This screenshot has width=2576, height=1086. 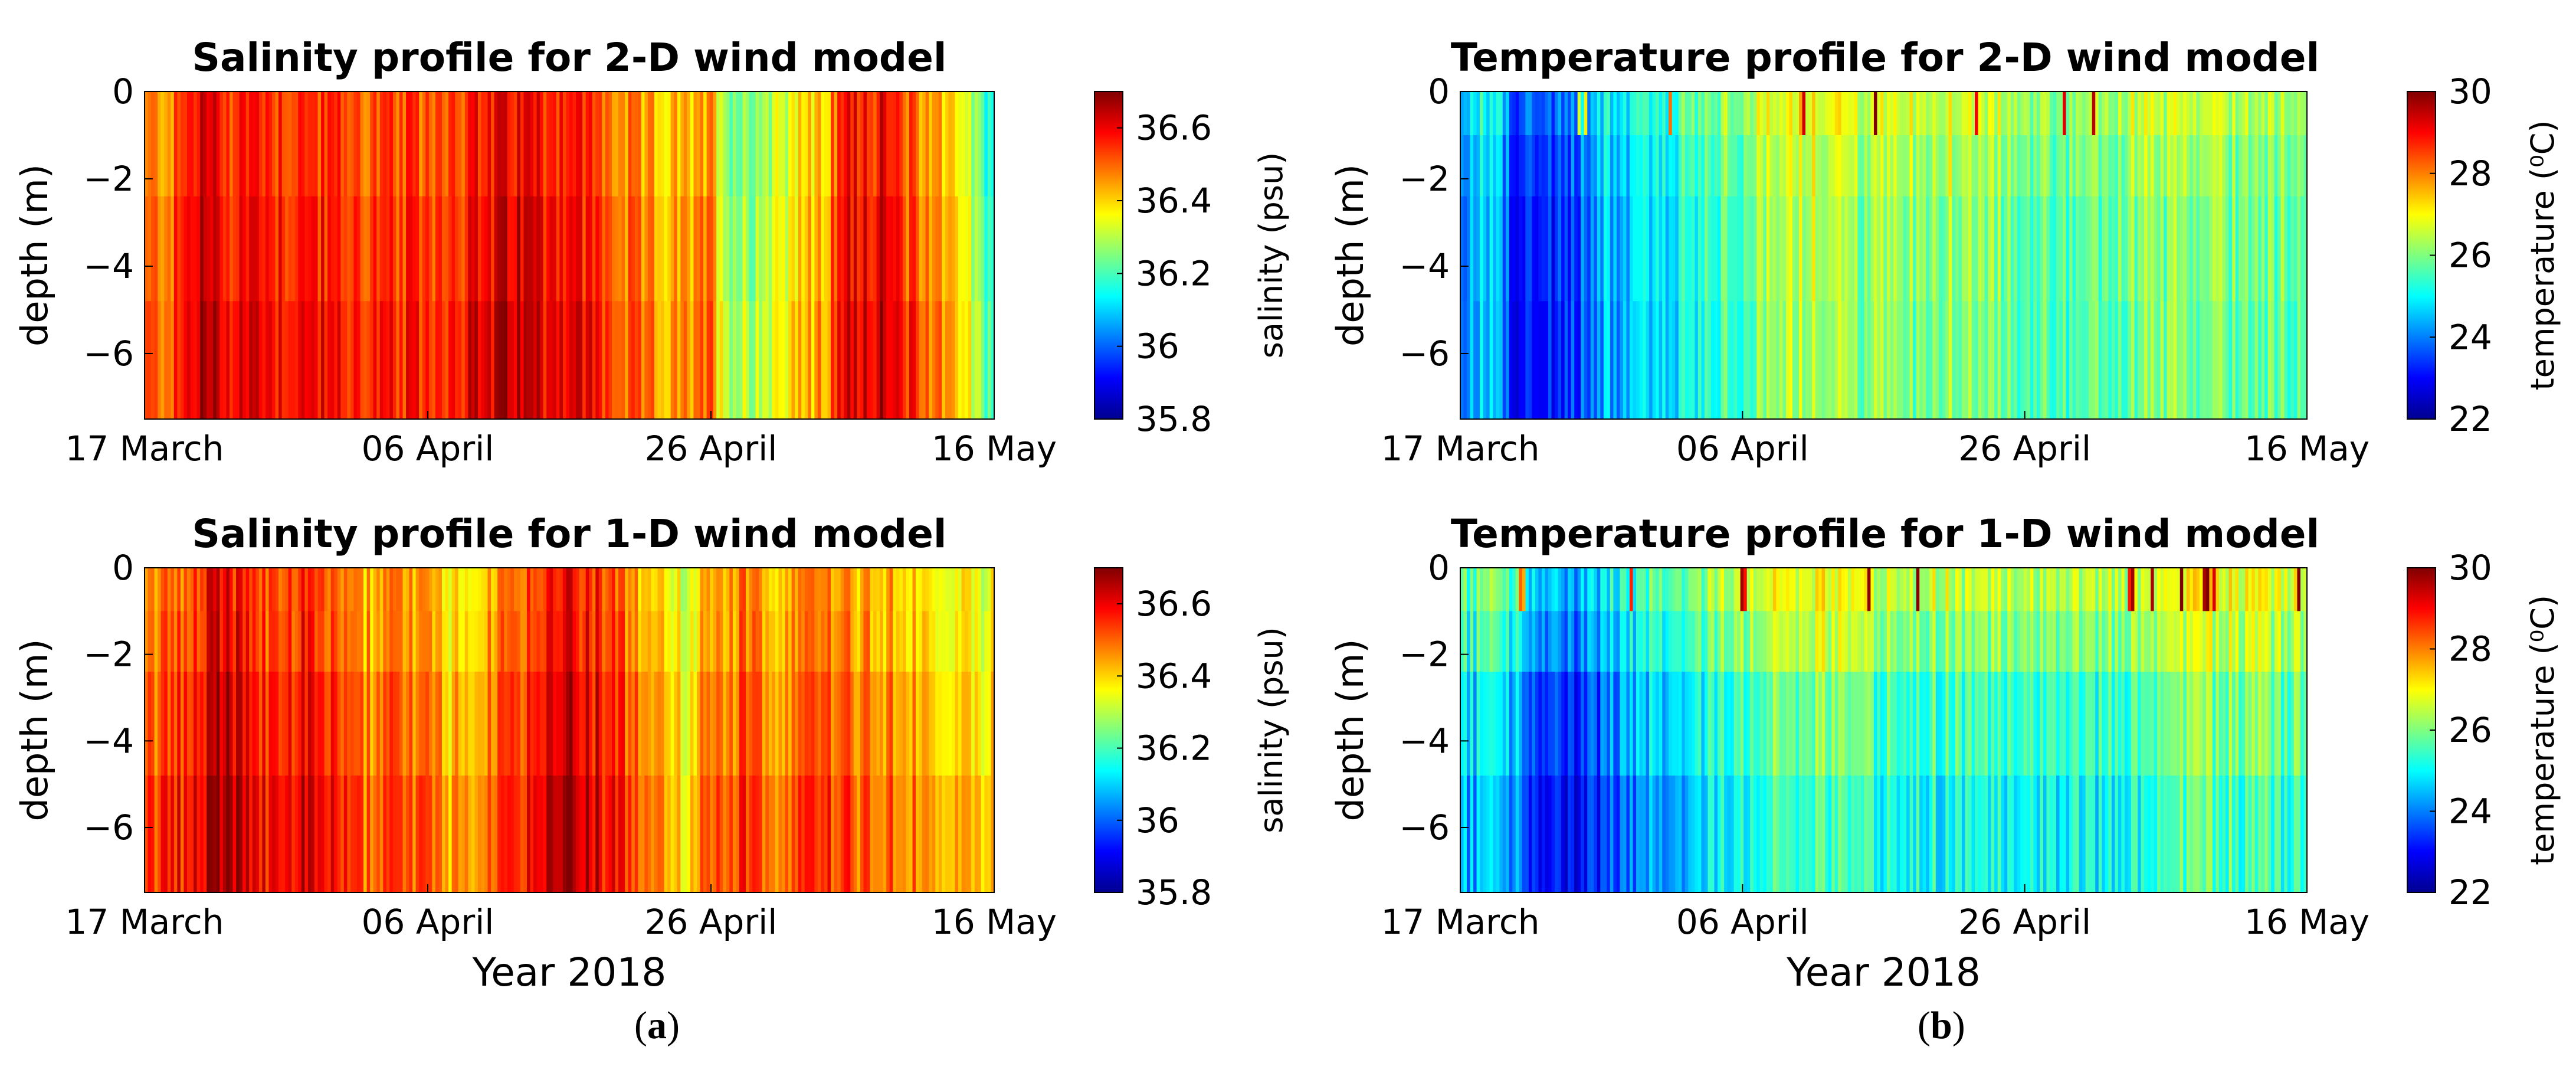 I want to click on colorbar-tick-label: 35.8, so click(x=1174, y=892).